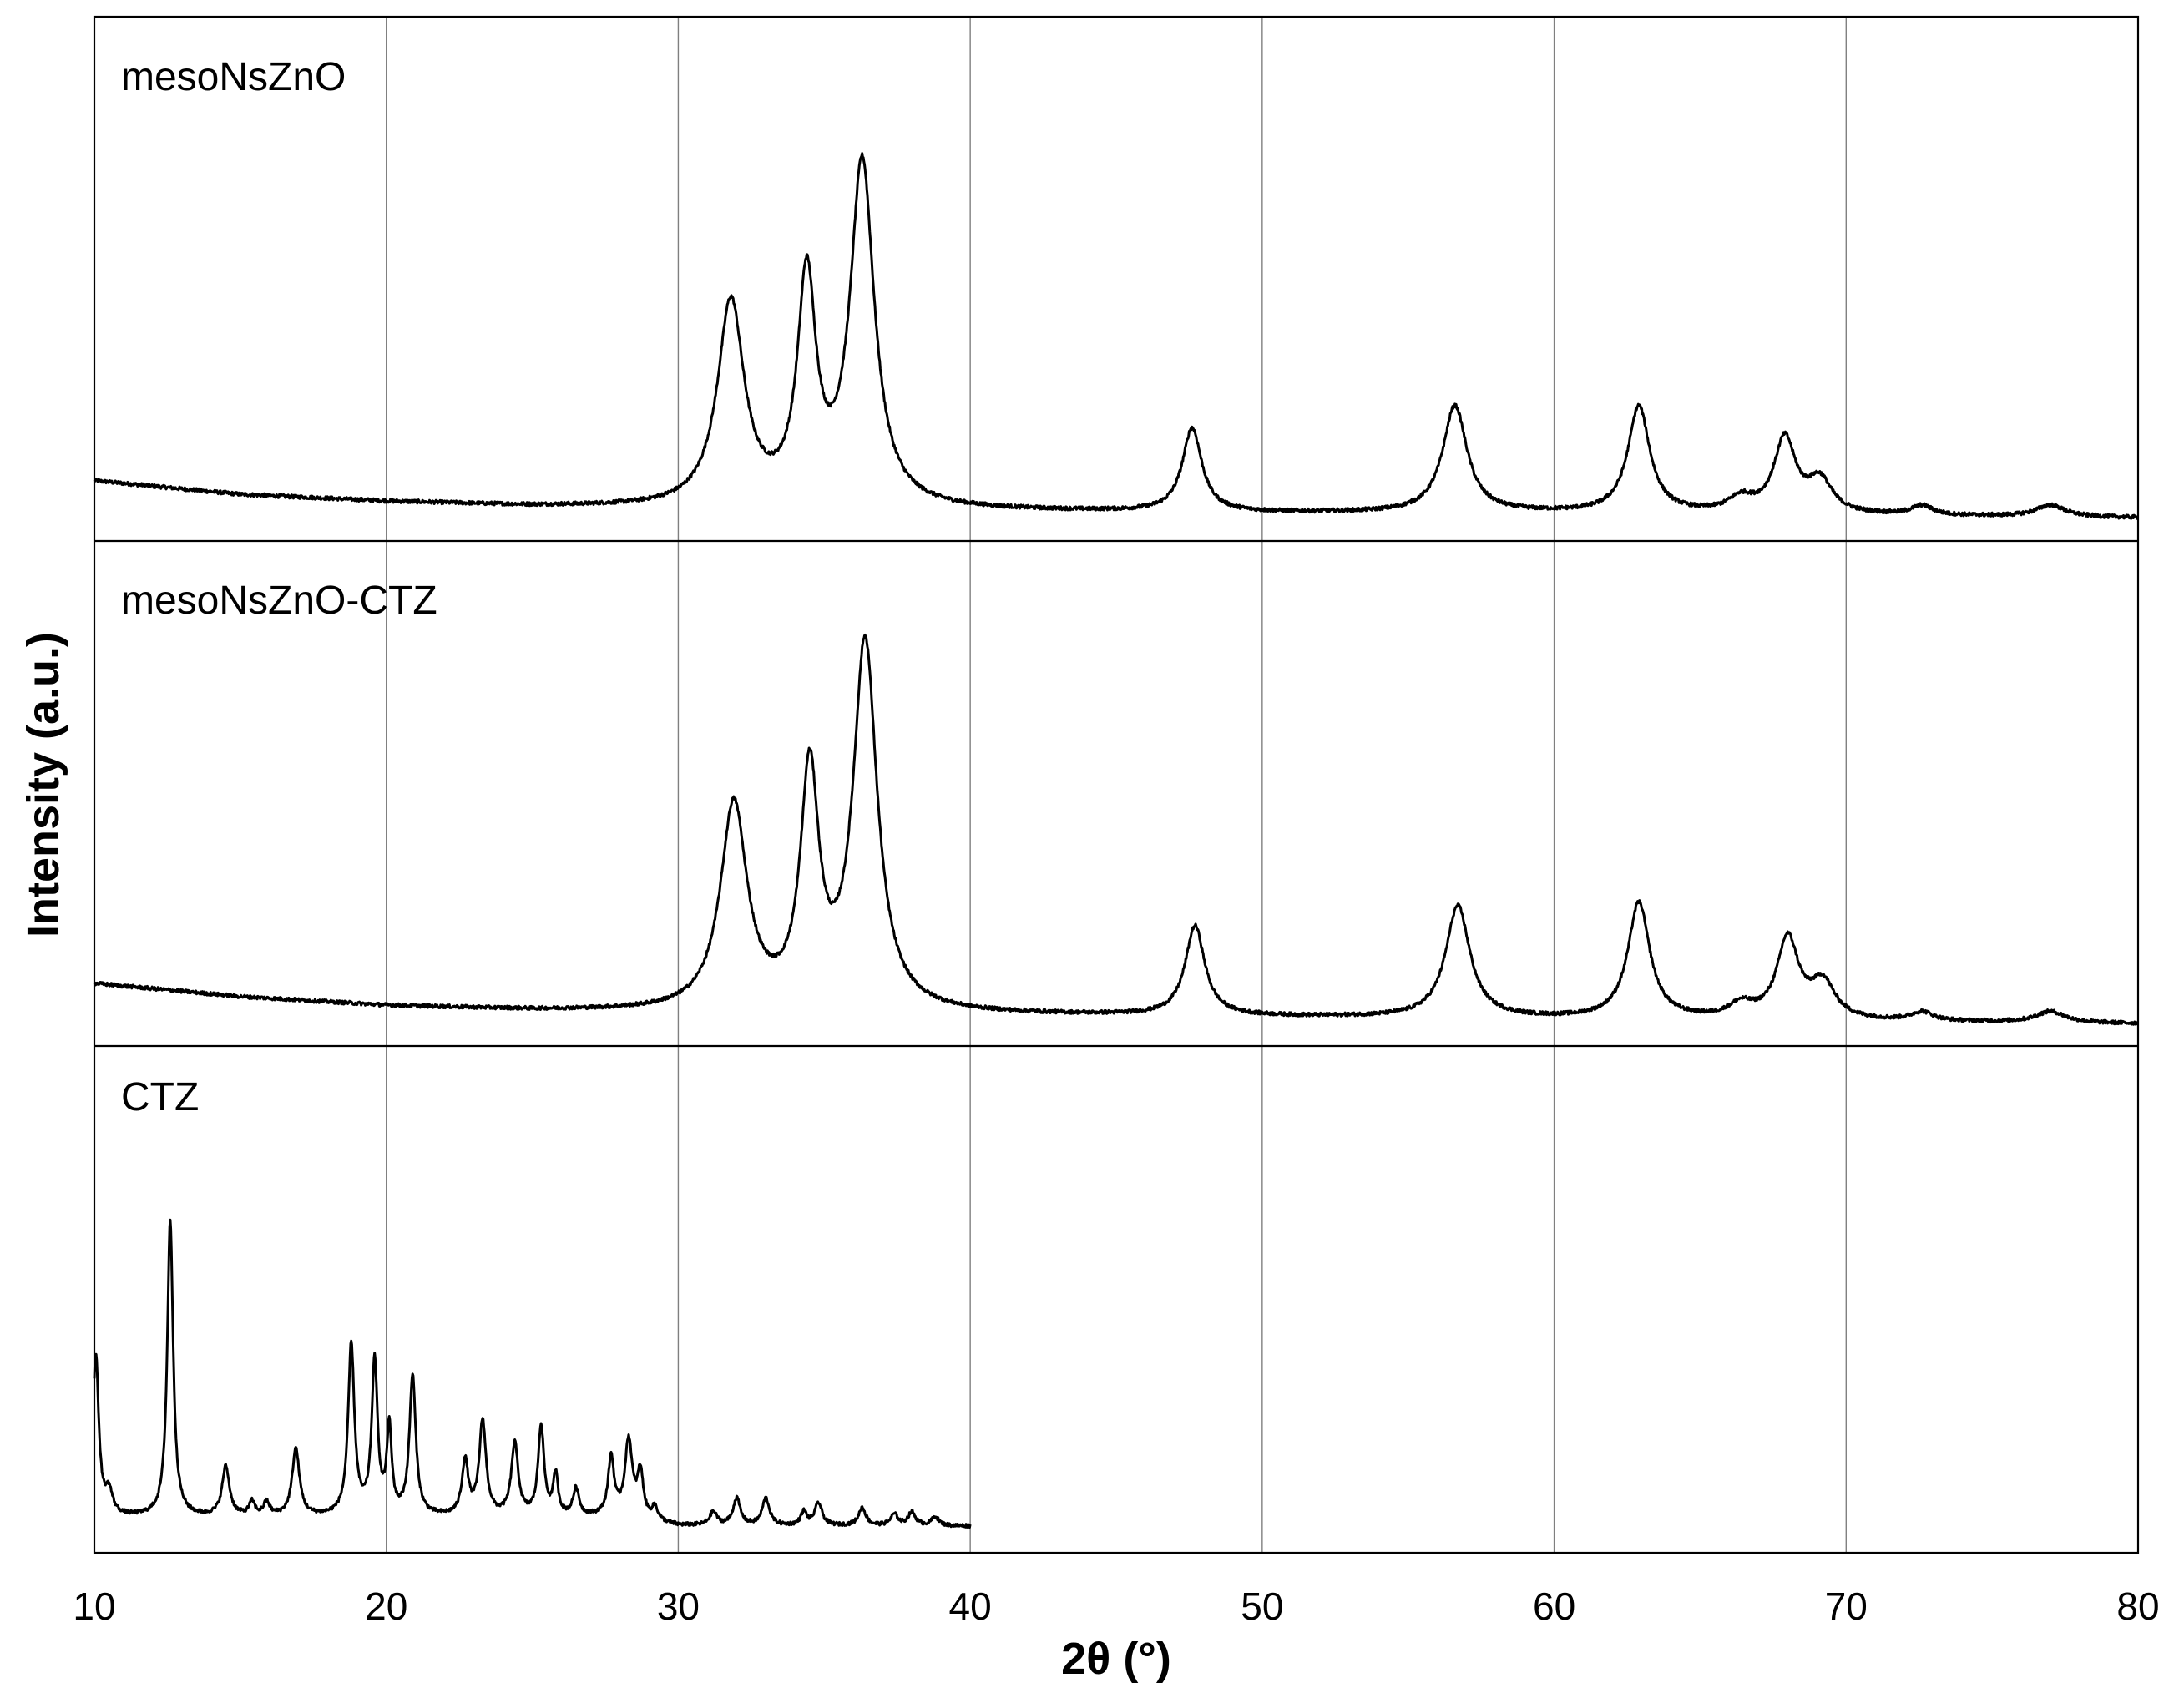 The height and width of the screenshot is (1693, 2184). Describe the element at coordinates (1262, 1606) in the screenshot. I see `x-tick-50: 50` at that location.